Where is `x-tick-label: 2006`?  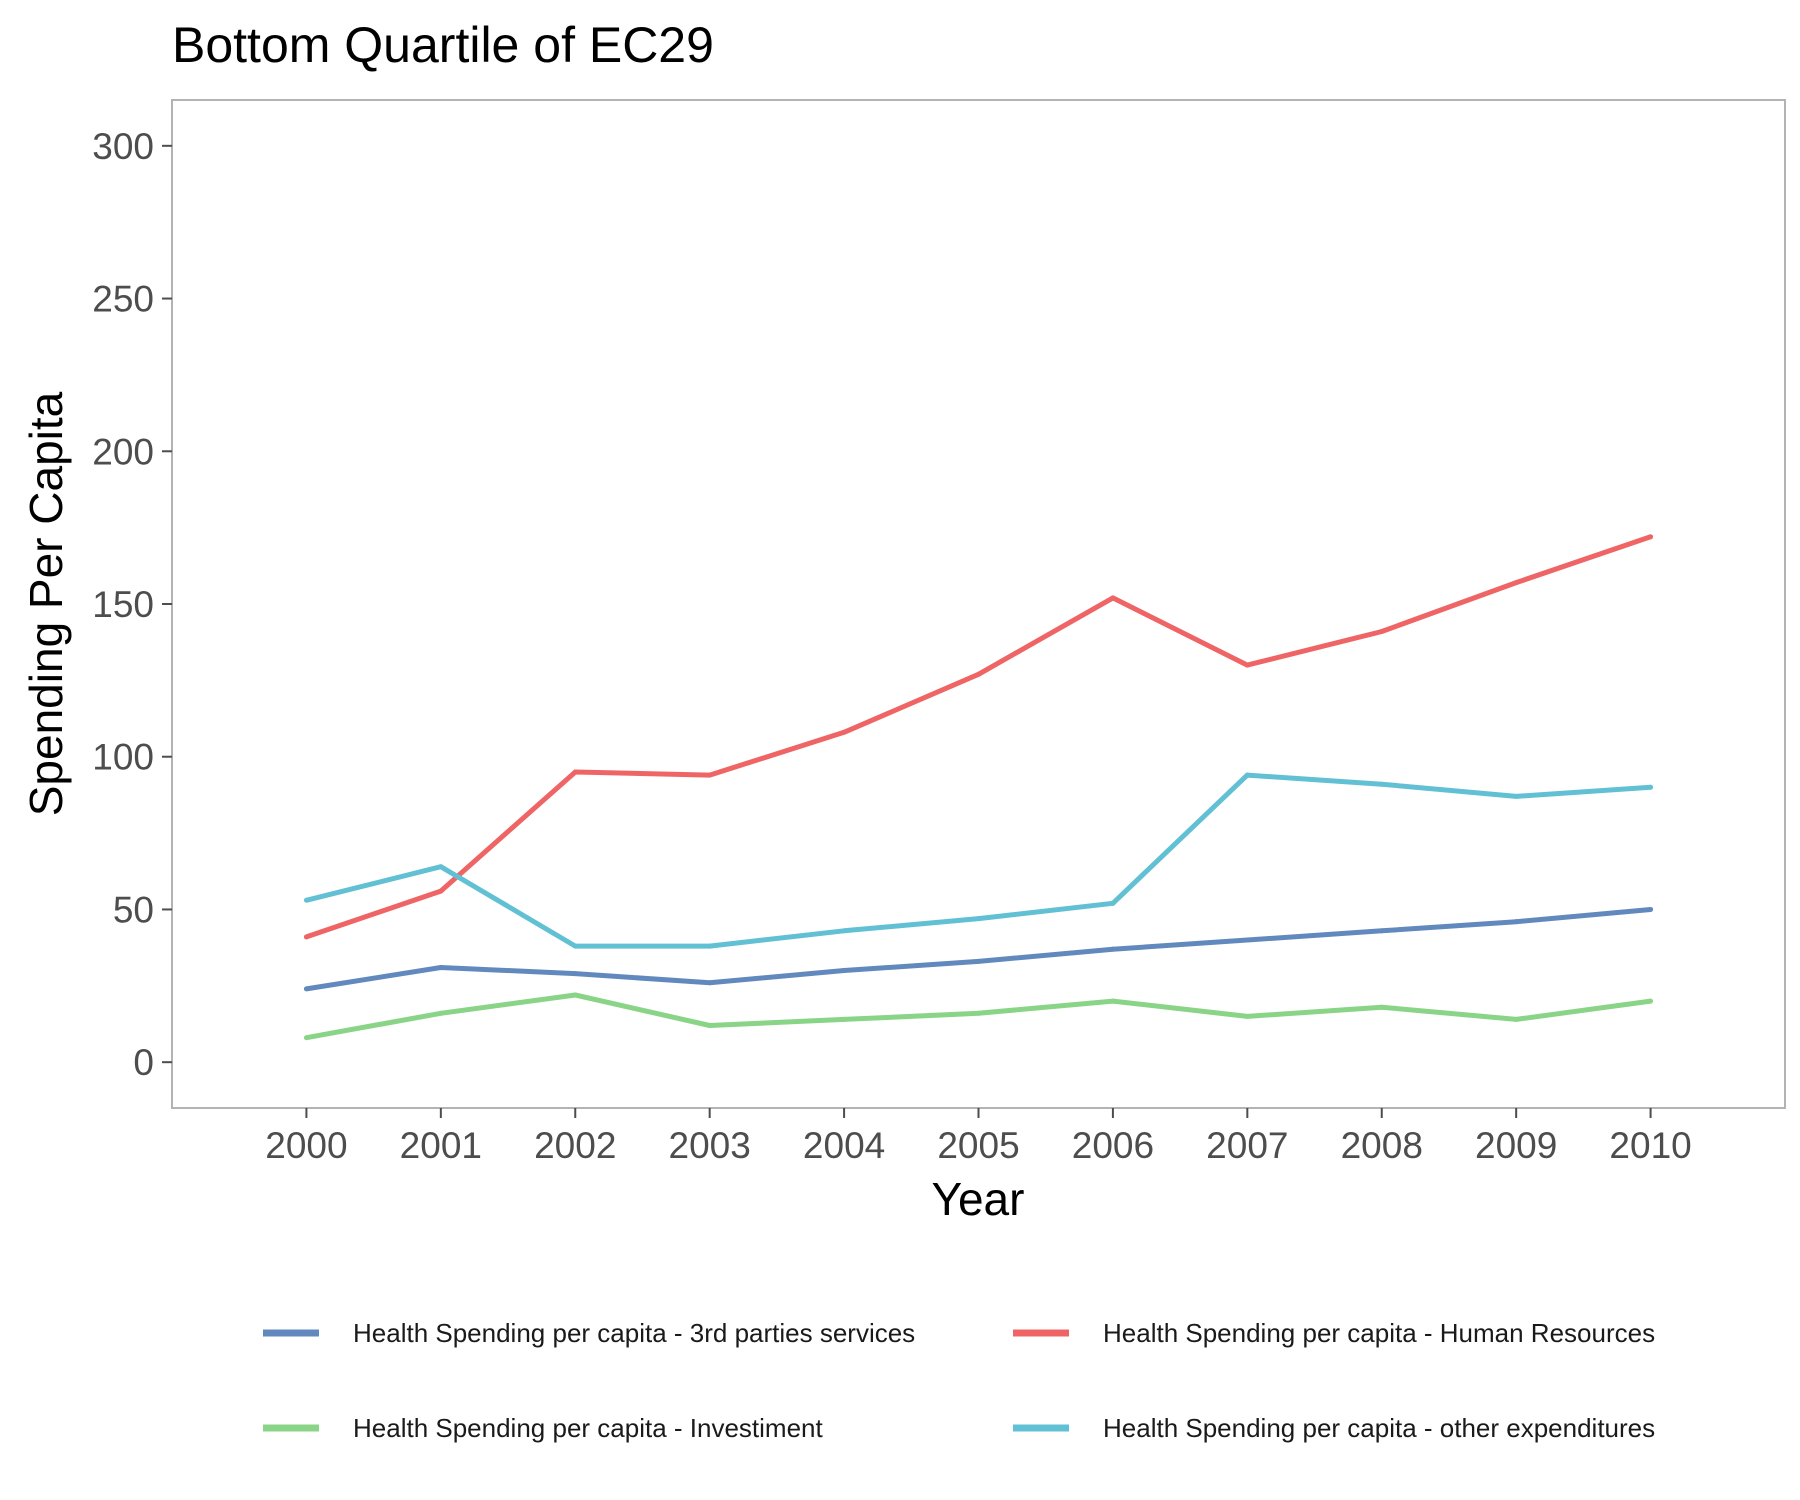 x-tick-label: 2006 is located at coordinates (1113, 1145).